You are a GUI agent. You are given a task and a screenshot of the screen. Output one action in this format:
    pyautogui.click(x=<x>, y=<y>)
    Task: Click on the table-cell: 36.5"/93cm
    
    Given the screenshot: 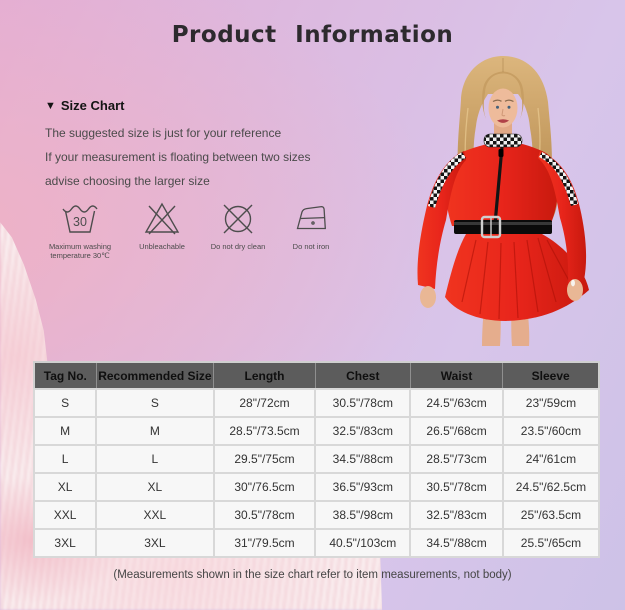 What is the action you would take?
    pyautogui.click(x=363, y=487)
    